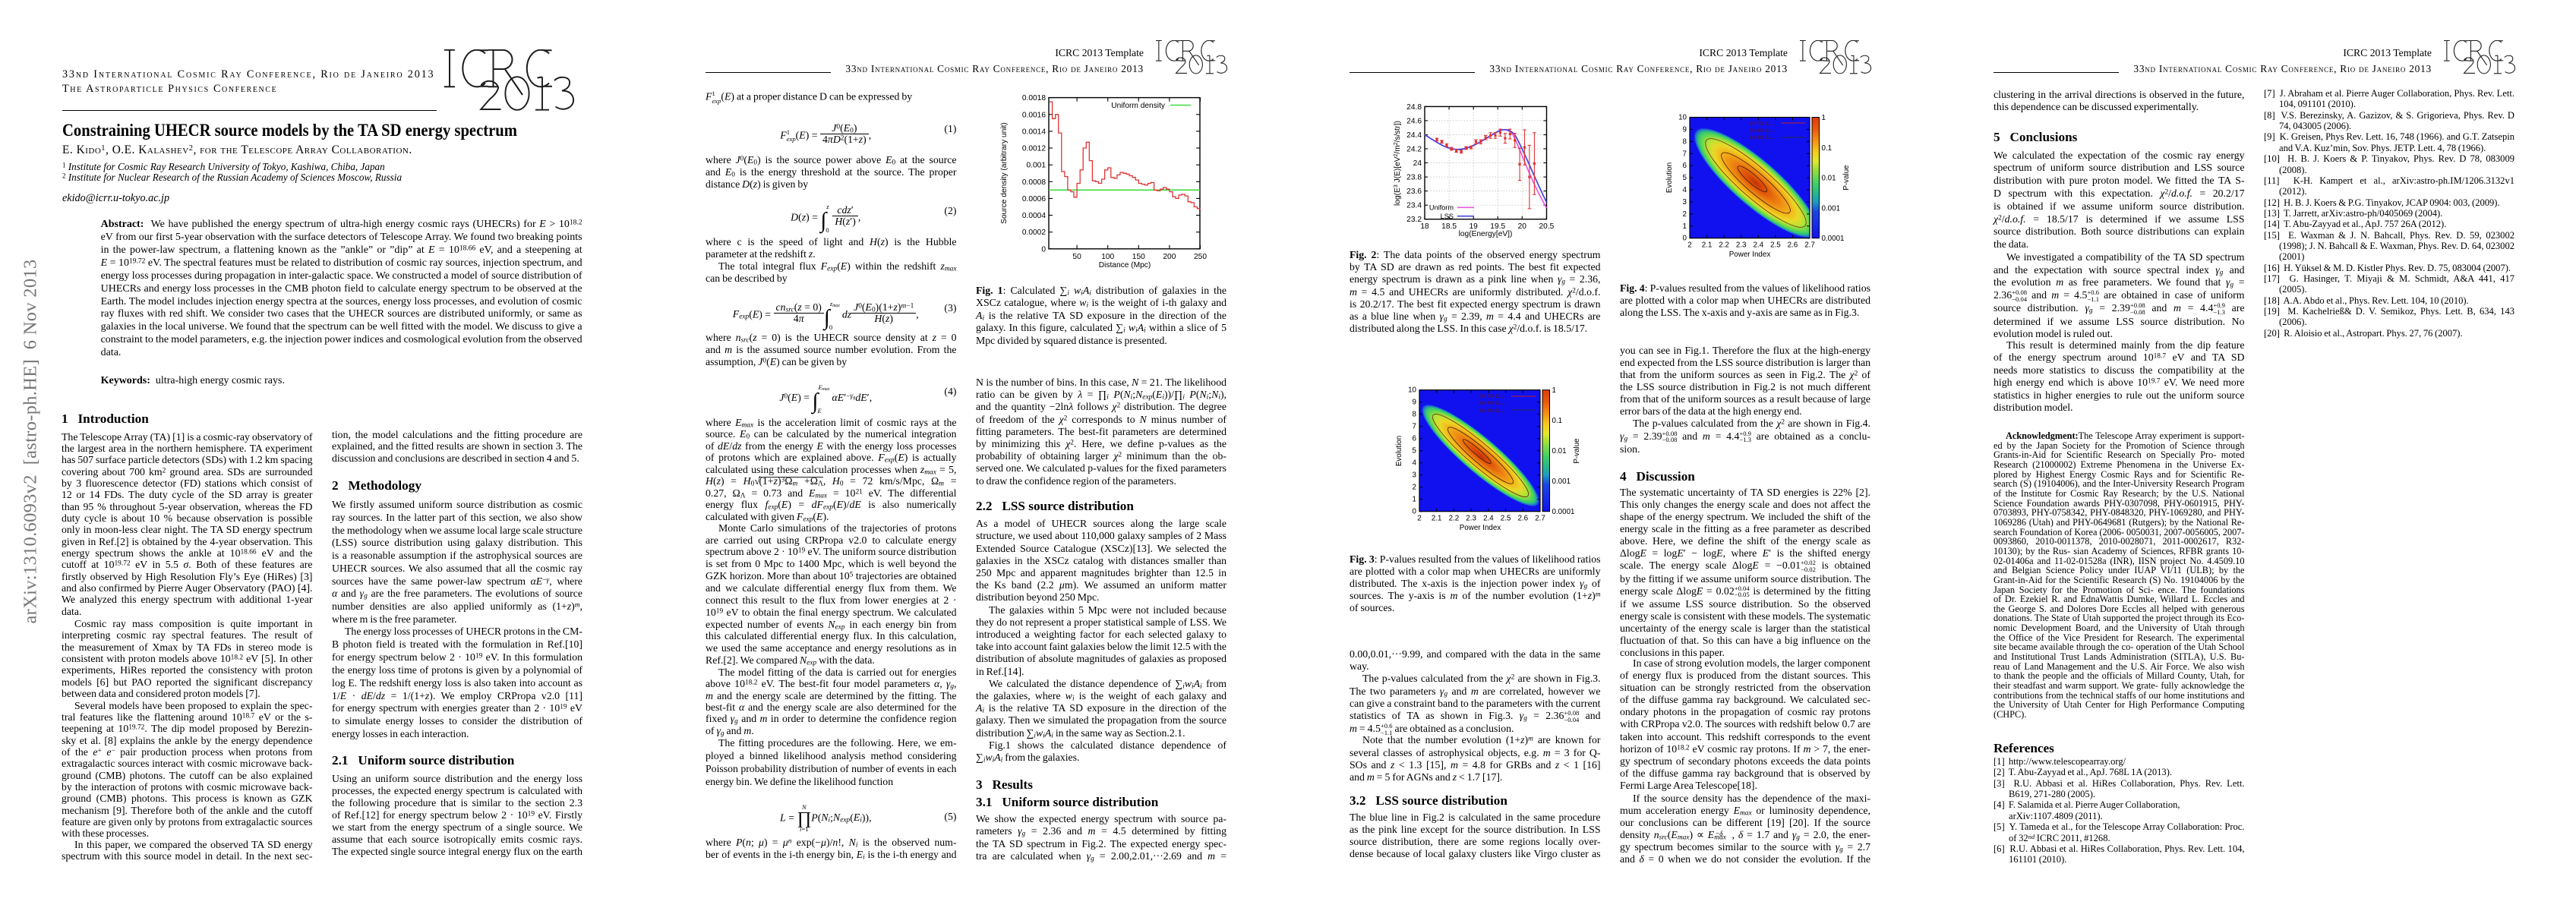 The height and width of the screenshot is (911, 2576). I want to click on svg-text: 0.0006, so click(1034, 199).